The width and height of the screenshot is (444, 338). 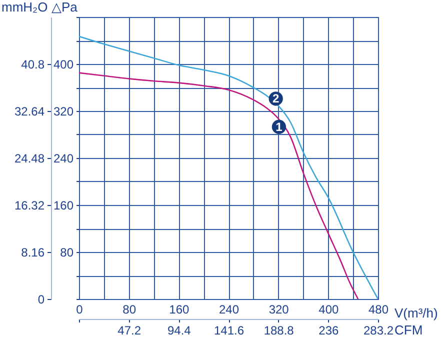 What do you see at coordinates (416, 313) in the screenshot?
I see `x-axis-title: V(m³/h)` at bounding box center [416, 313].